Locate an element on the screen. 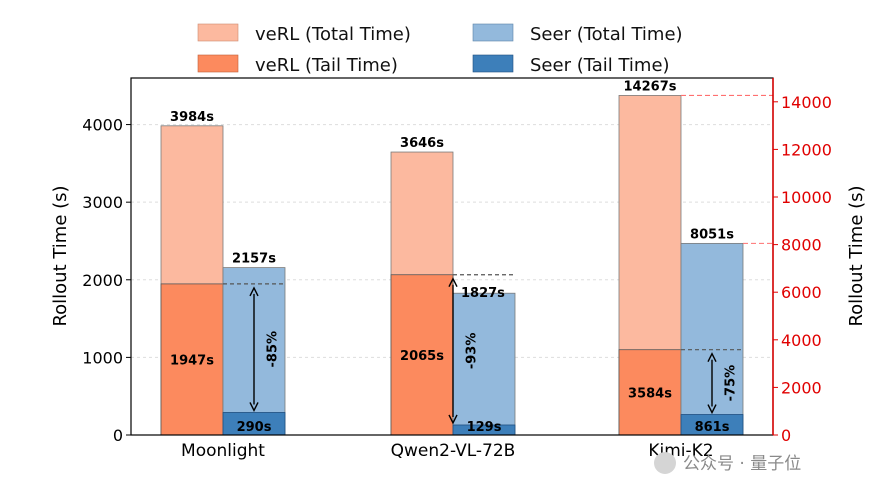 The width and height of the screenshot is (892, 496). left-axis-ticks: 0 1000 2000 3000 4000 is located at coordinates (106, 280).